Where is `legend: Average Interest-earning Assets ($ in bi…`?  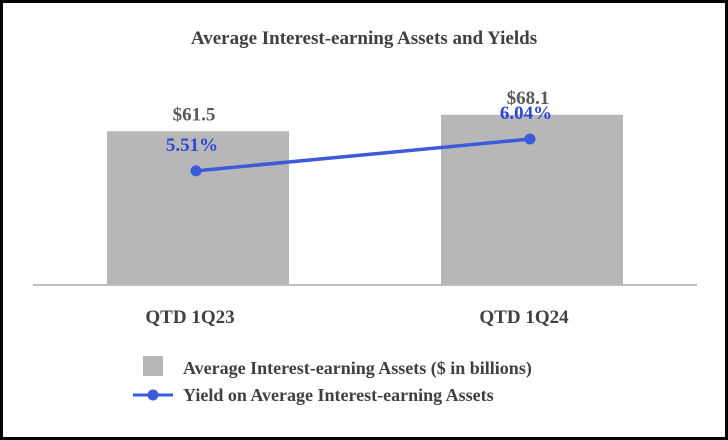 legend: Average Interest-earning Assets ($ in bi… is located at coordinates (332, 380).